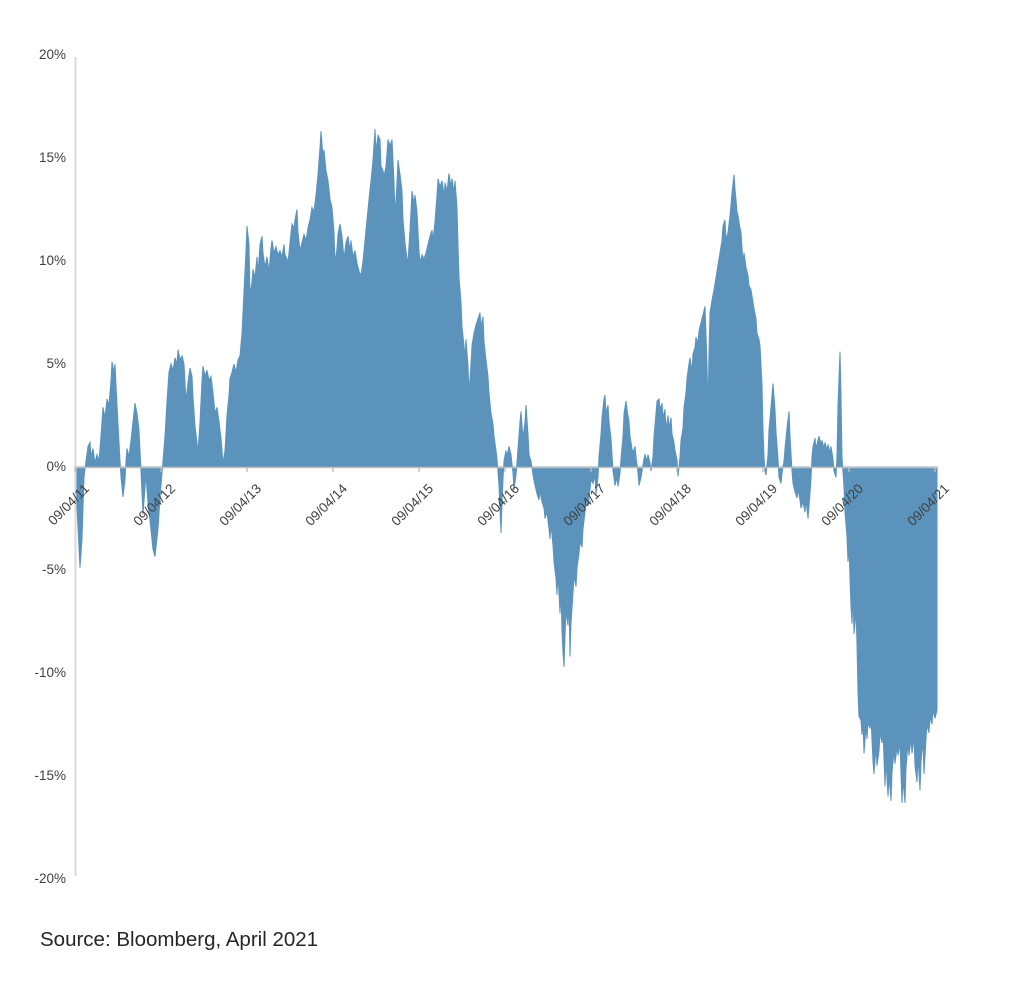 This screenshot has width=1024, height=1001. What do you see at coordinates (179, 939) in the screenshot?
I see `source-caption: Source: Bloomberg, April 2021` at bounding box center [179, 939].